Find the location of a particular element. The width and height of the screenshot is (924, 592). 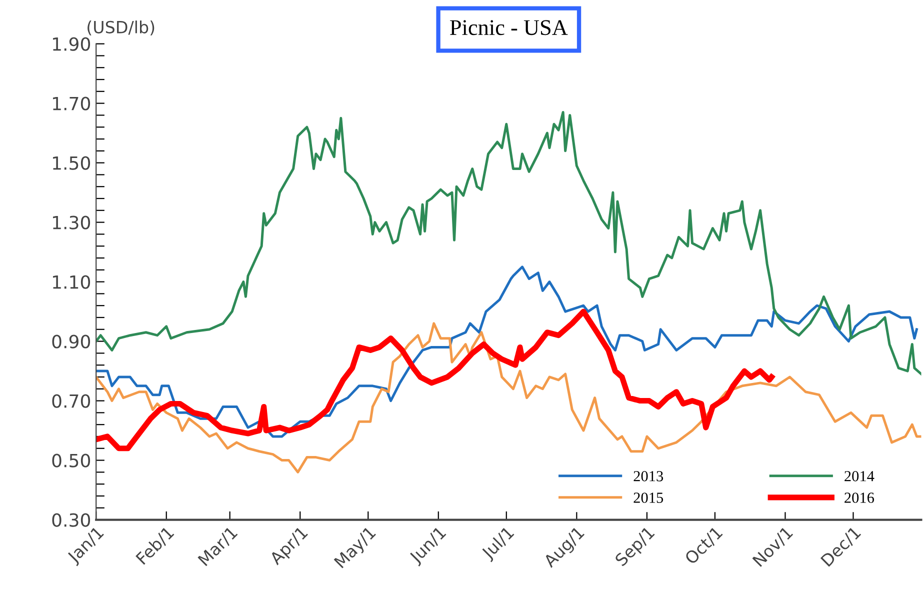

y-tick-label: 0.30 is located at coordinates (71, 520).